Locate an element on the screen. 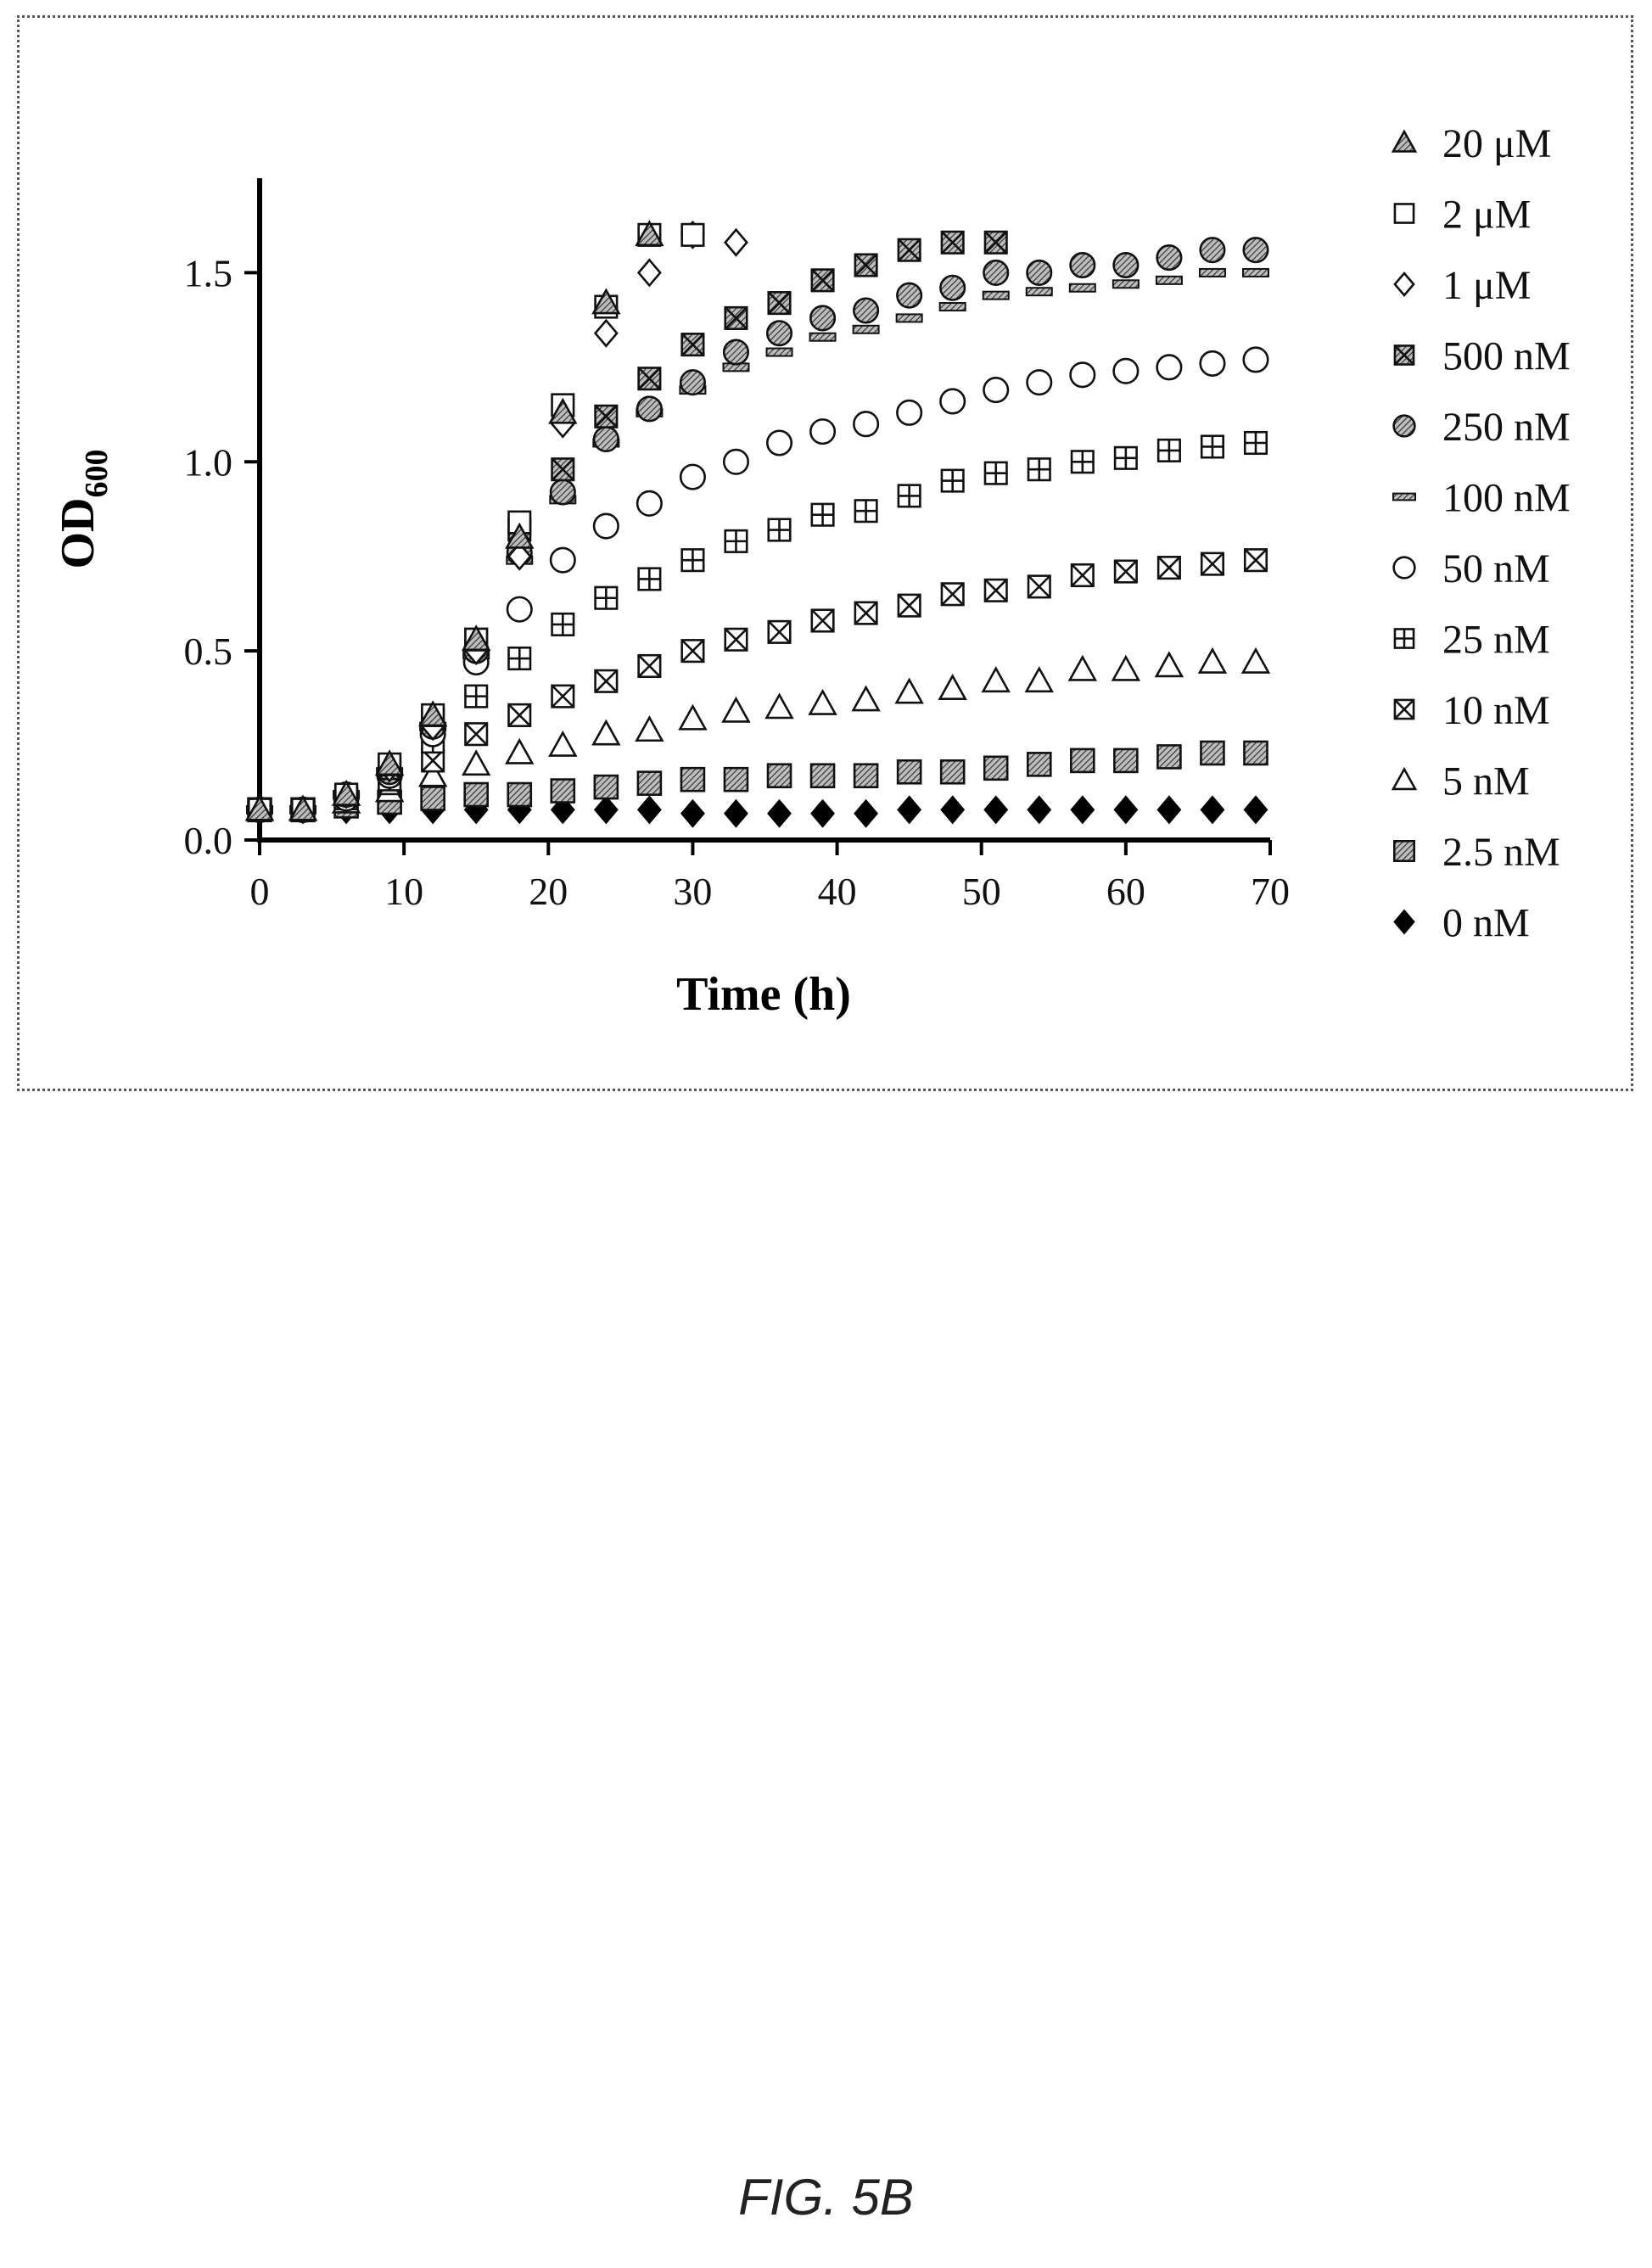 Image resolution: width=1652 pixels, height=2268 pixels. legend-item: 100 nM is located at coordinates (1482, 498).